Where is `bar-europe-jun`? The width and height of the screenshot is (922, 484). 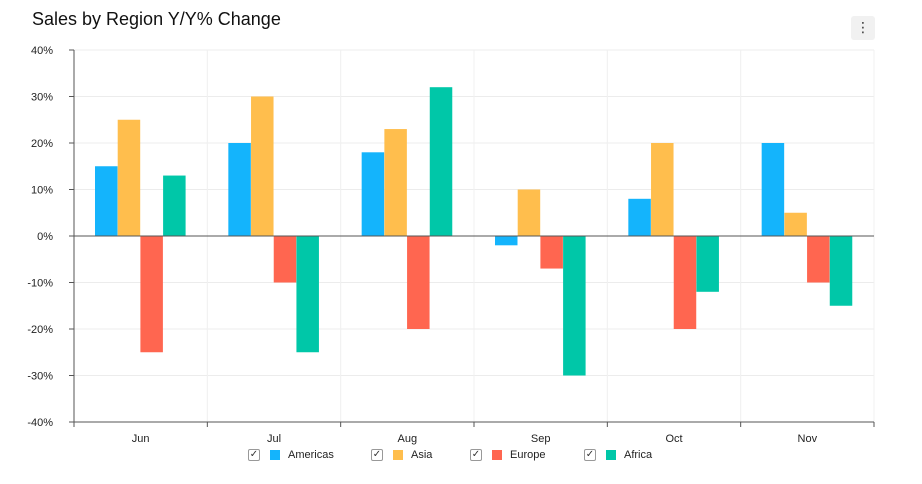
bar-europe-jun is located at coordinates (151, 294).